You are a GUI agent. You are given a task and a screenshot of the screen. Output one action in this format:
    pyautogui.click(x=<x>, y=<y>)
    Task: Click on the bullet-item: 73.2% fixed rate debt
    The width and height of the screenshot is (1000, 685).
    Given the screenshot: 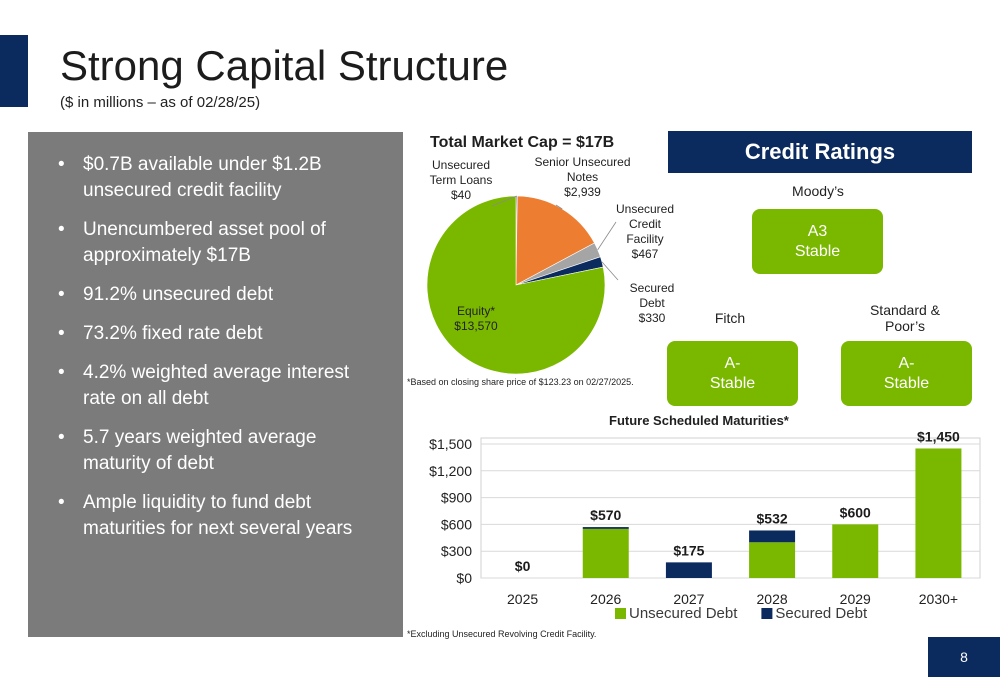 What is the action you would take?
    pyautogui.click(x=218, y=334)
    